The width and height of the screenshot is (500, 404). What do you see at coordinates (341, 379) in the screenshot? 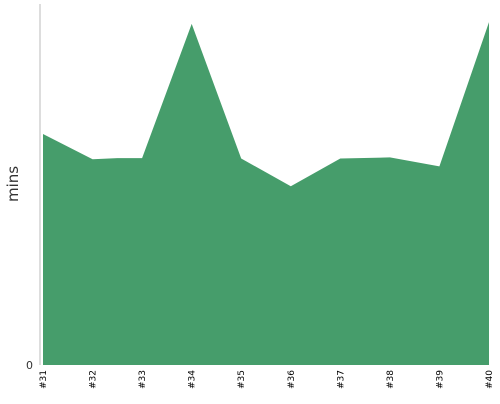
I see `x-tick-label: #37` at bounding box center [341, 379].